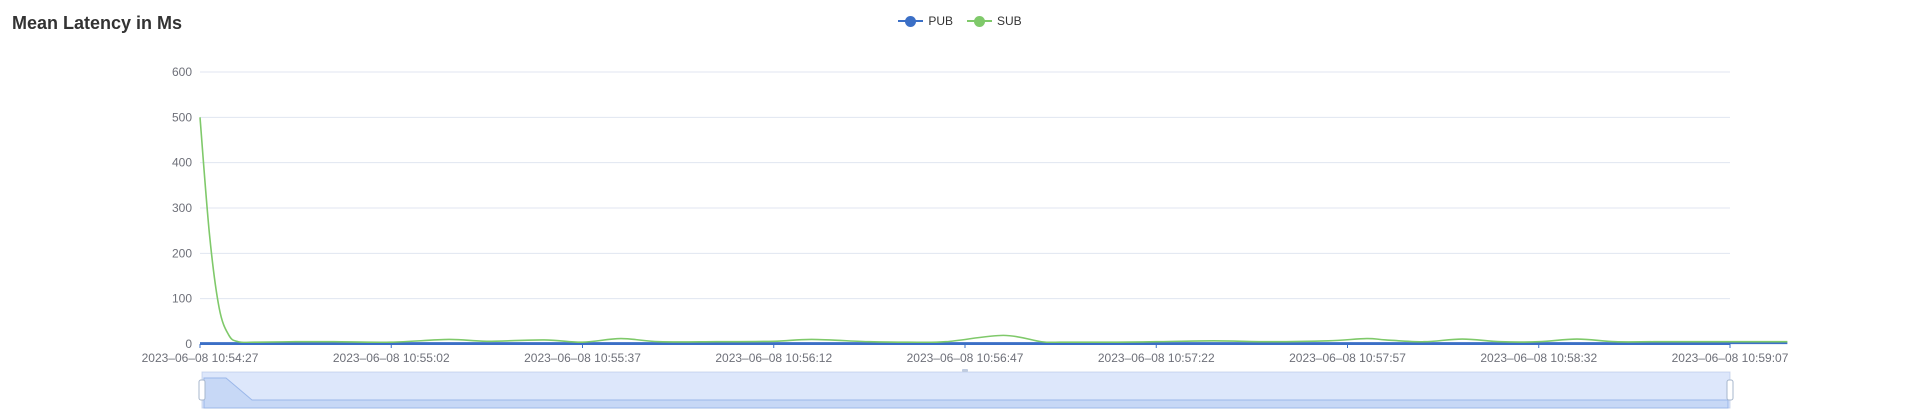 The image size is (1920, 411). What do you see at coordinates (940, 21) in the screenshot?
I see `legend-pub-label: PUB` at bounding box center [940, 21].